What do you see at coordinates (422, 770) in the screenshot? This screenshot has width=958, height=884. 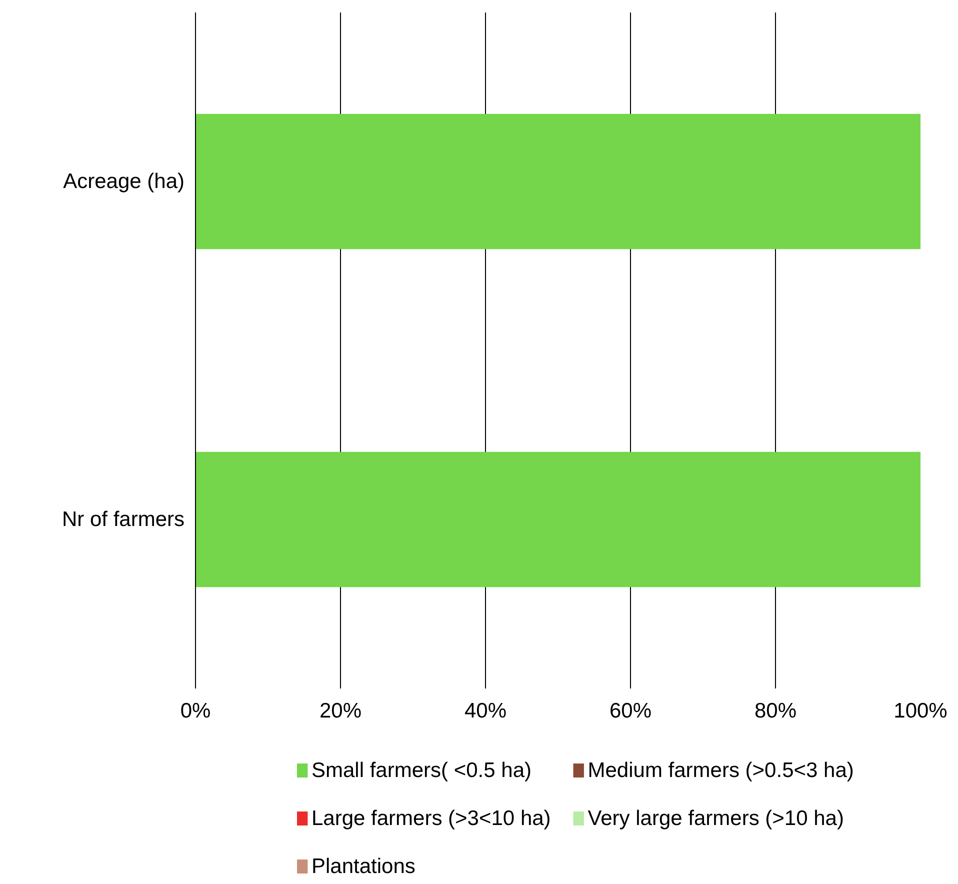 I see `legend-label: Small farmers( <0.5 ha)` at bounding box center [422, 770].